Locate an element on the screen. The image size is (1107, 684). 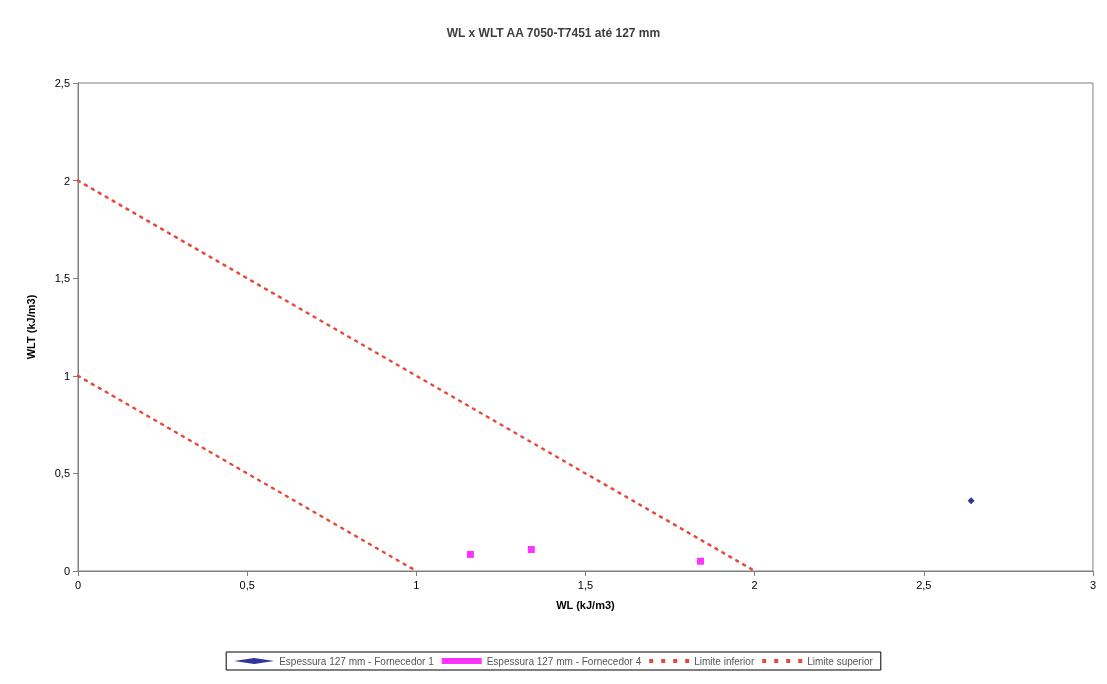
y-tick-label: 0,5 is located at coordinates (62, 473).